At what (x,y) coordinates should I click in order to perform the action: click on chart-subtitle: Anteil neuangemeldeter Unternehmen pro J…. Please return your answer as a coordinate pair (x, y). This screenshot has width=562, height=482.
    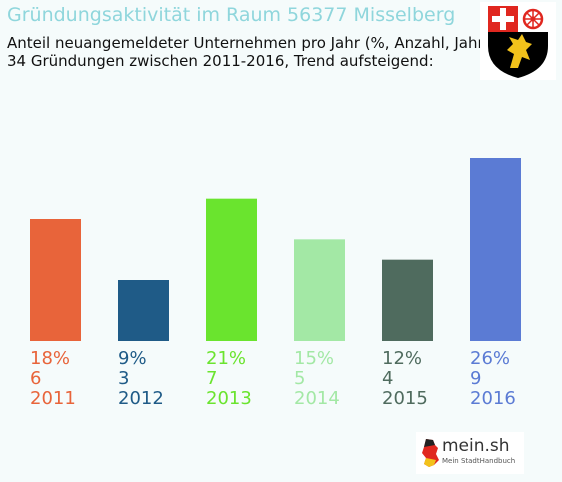
    Looking at the image, I should click on (248, 52).